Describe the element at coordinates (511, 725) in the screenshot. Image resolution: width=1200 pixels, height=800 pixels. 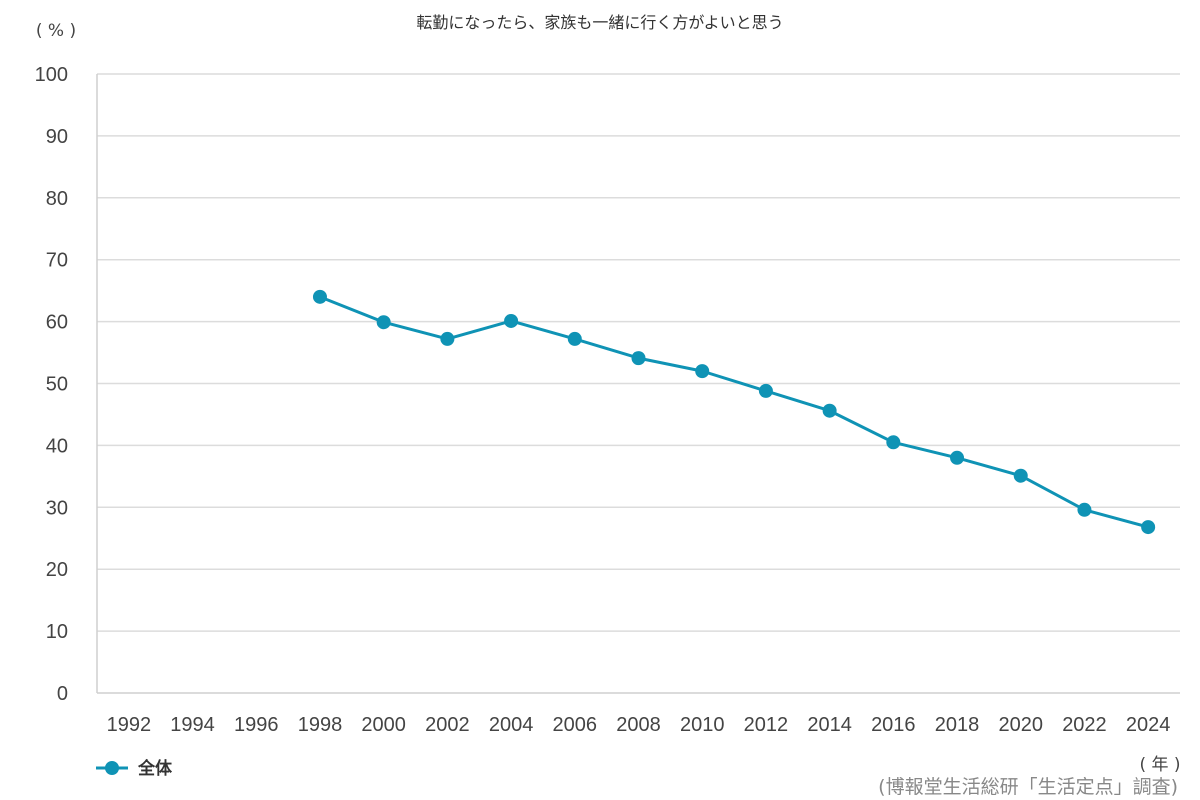
I see `x-tick-label: 2004` at that location.